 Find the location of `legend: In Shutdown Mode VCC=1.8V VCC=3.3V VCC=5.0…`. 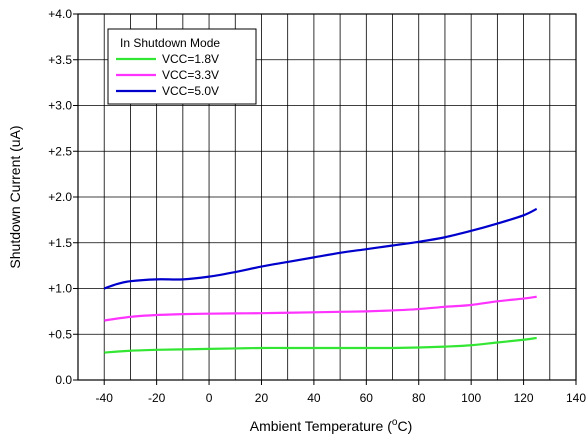

legend: In Shutdown Mode VCC=1.8V VCC=3.3V VCC=5.0… is located at coordinates (182, 66).